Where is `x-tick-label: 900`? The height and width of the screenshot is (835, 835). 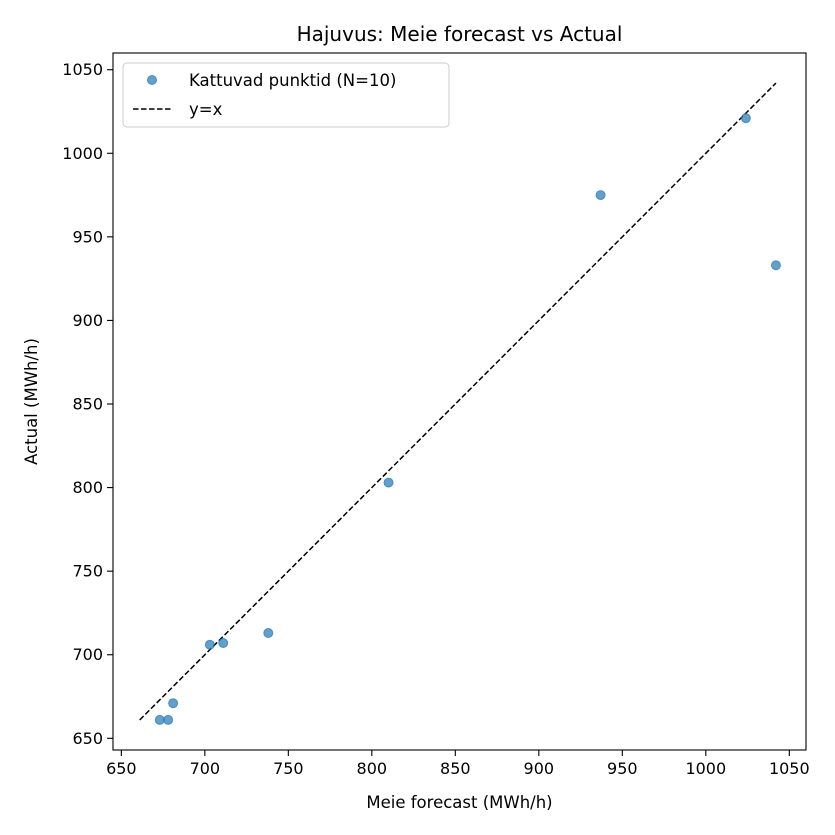 x-tick-label: 900 is located at coordinates (539, 768).